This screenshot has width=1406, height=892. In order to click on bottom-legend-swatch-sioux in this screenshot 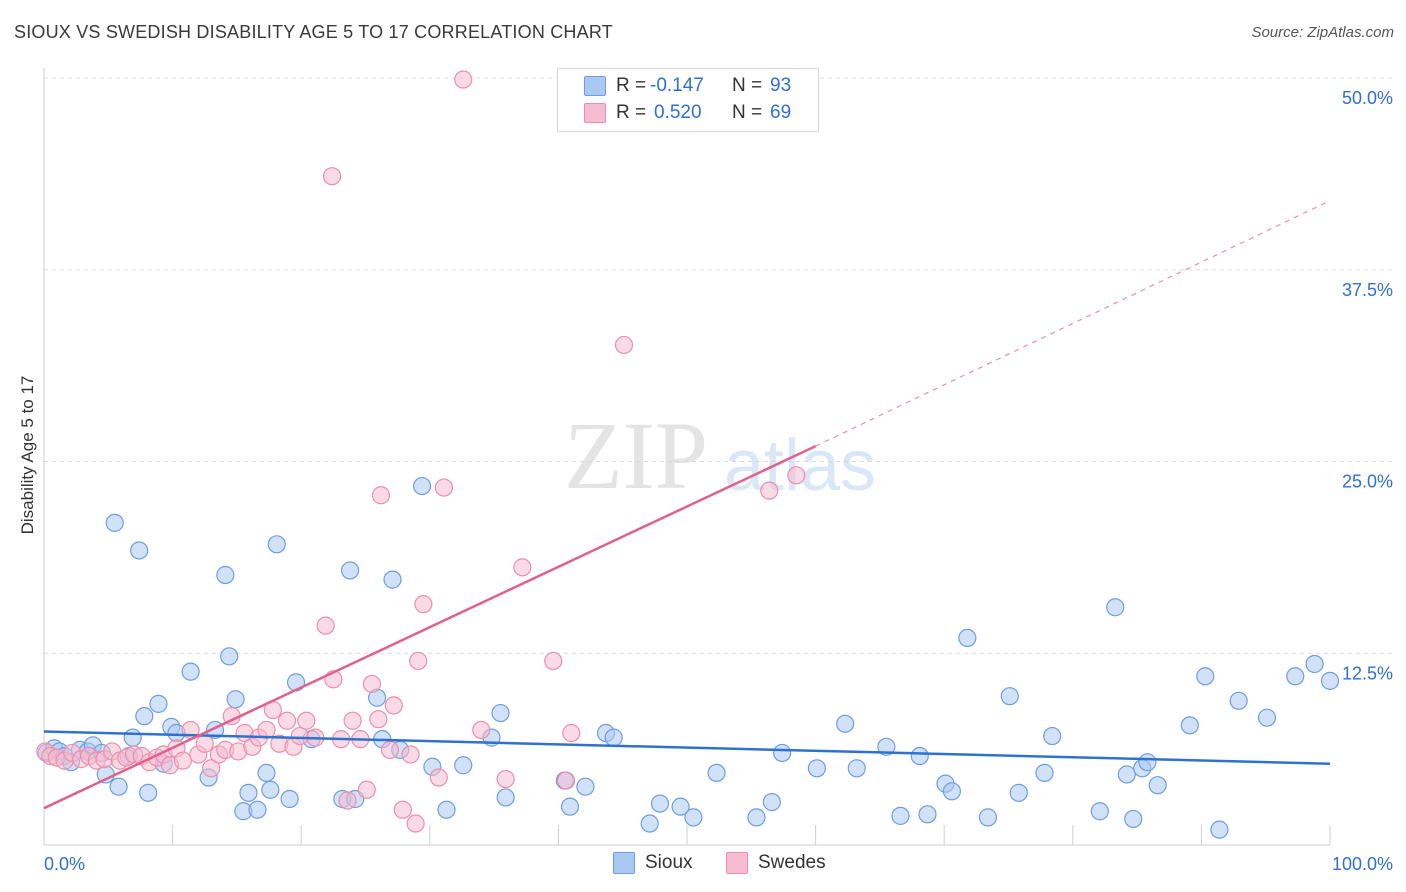, I will do `click(624, 863)`.